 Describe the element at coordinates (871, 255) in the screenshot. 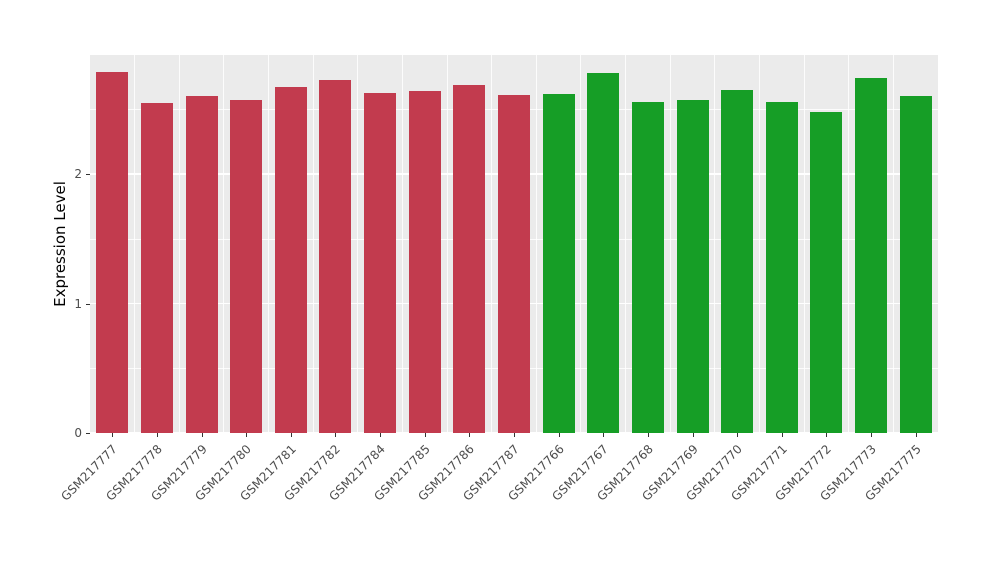

I see `bar-GSM217773` at that location.